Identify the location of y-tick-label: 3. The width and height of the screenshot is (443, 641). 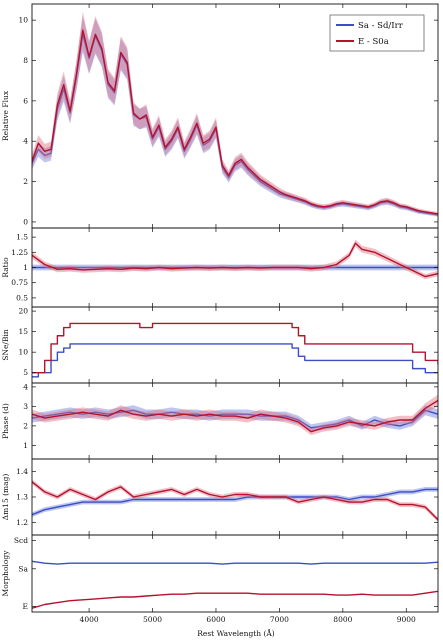
(25, 406).